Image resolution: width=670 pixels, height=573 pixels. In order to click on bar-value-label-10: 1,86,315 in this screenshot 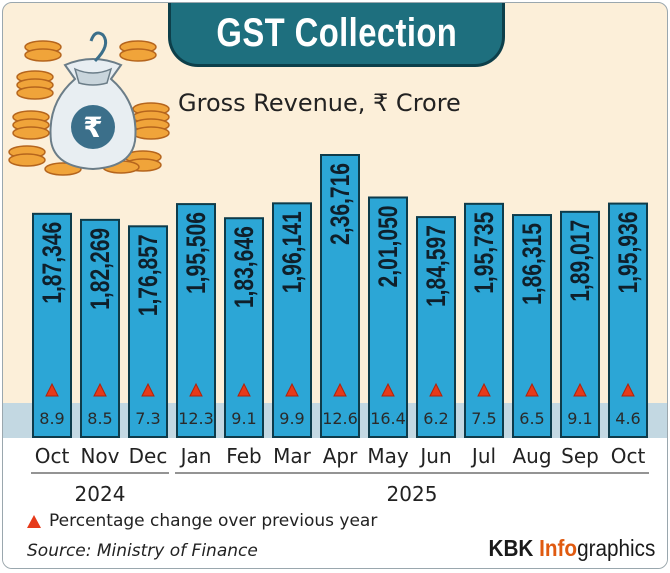, I will do `click(533, 264)`.